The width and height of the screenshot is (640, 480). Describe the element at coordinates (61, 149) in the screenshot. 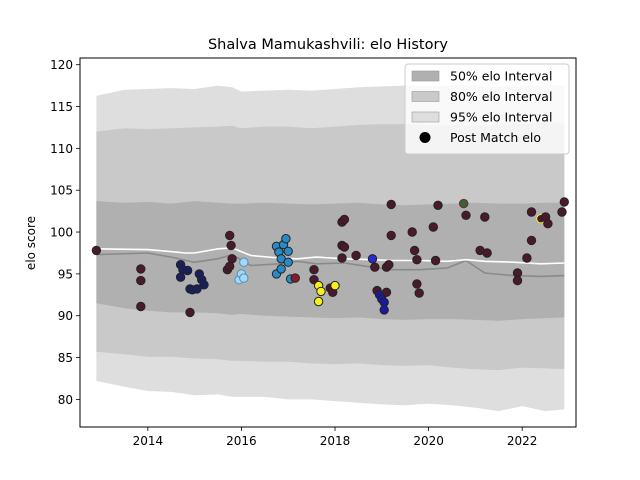

I see `y-tick-label: 110` at that location.